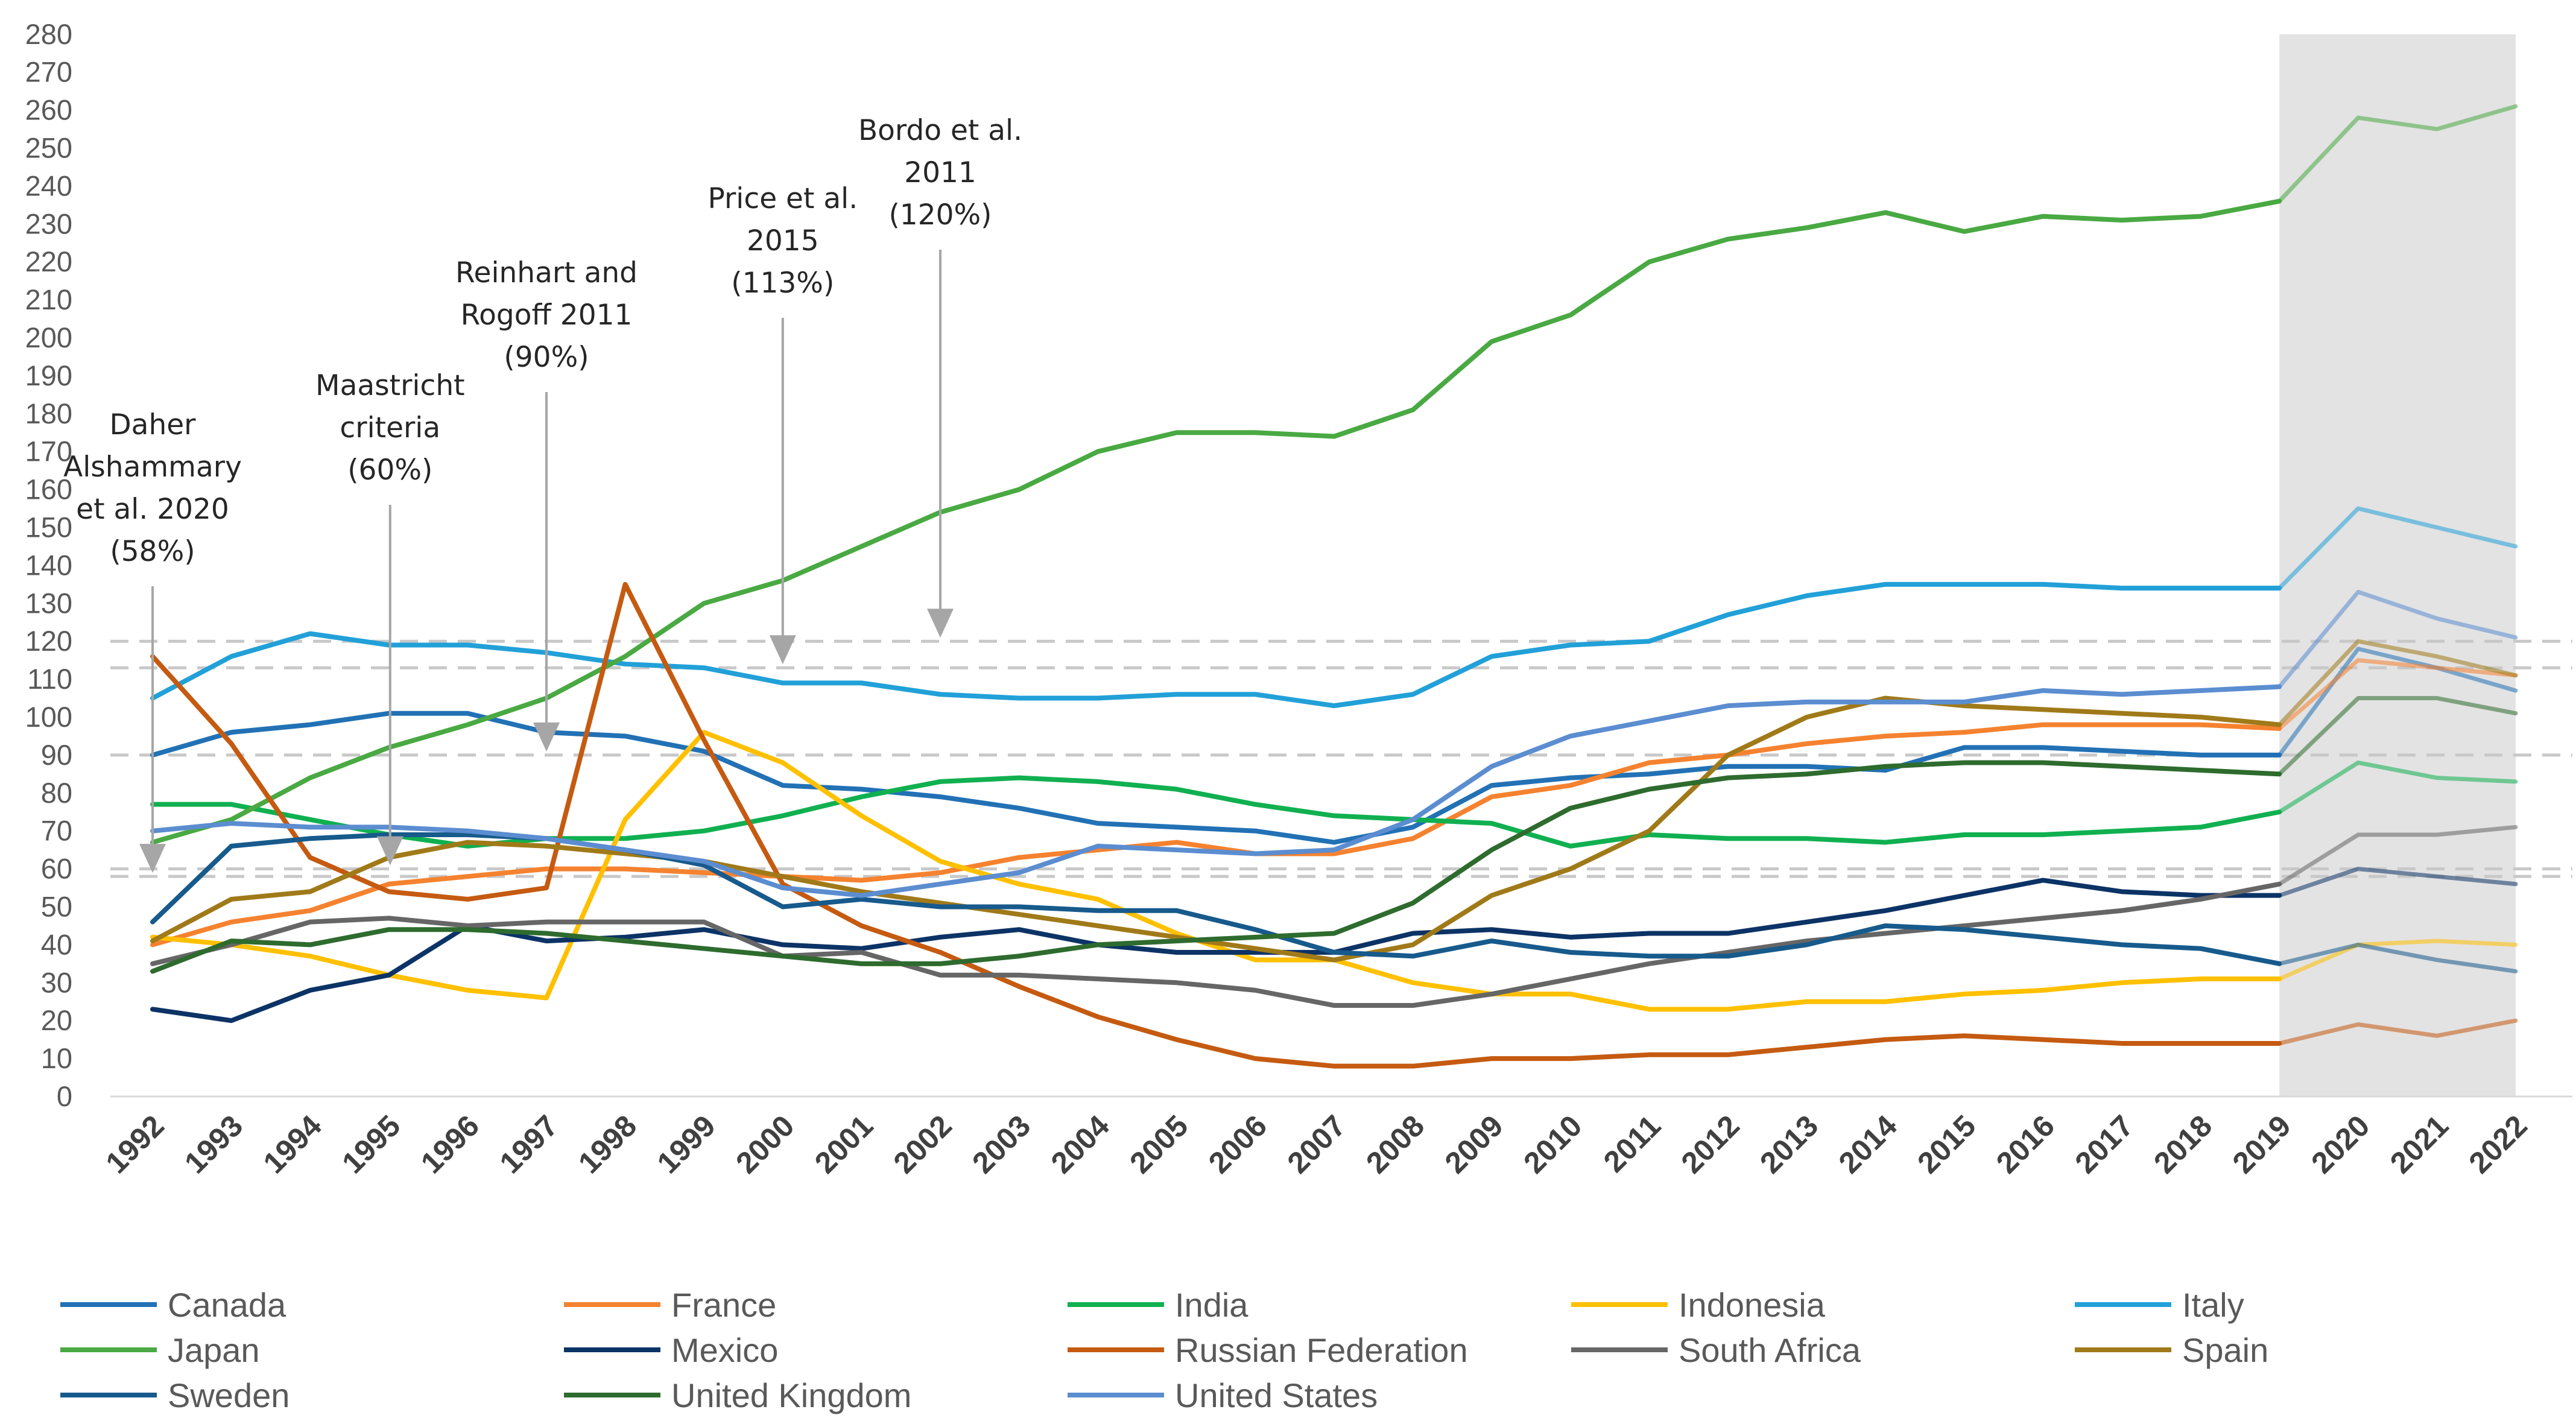 Image resolution: width=2576 pixels, height=1424 pixels. What do you see at coordinates (546, 273) in the screenshot?
I see `annotation-text: Reinhart and` at bounding box center [546, 273].